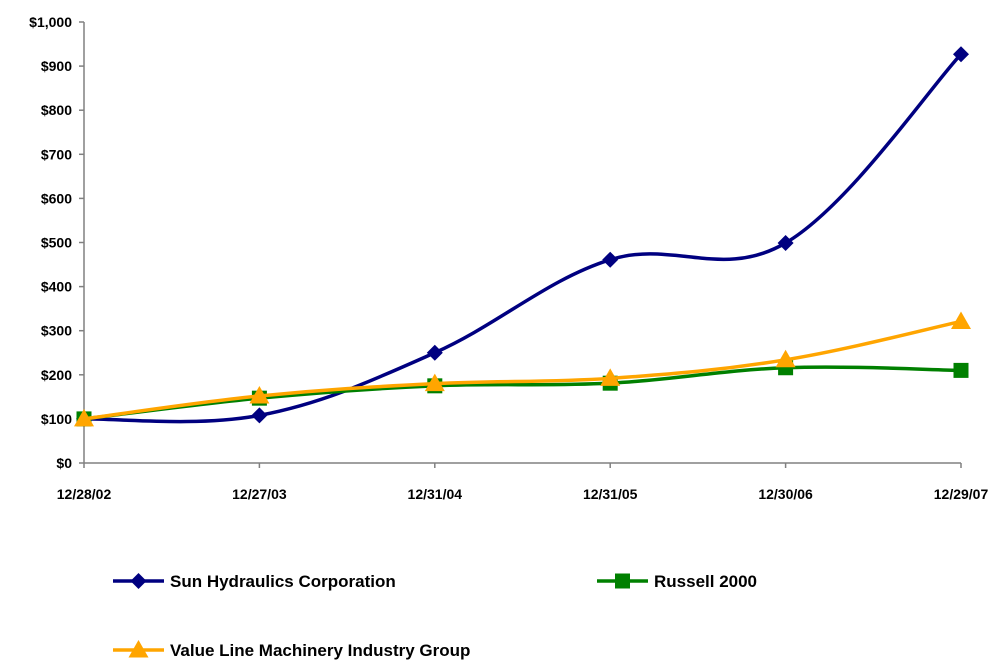 The height and width of the screenshot is (663, 998). Describe the element at coordinates (56, 110) in the screenshot. I see `y-tick-label: $800` at that location.